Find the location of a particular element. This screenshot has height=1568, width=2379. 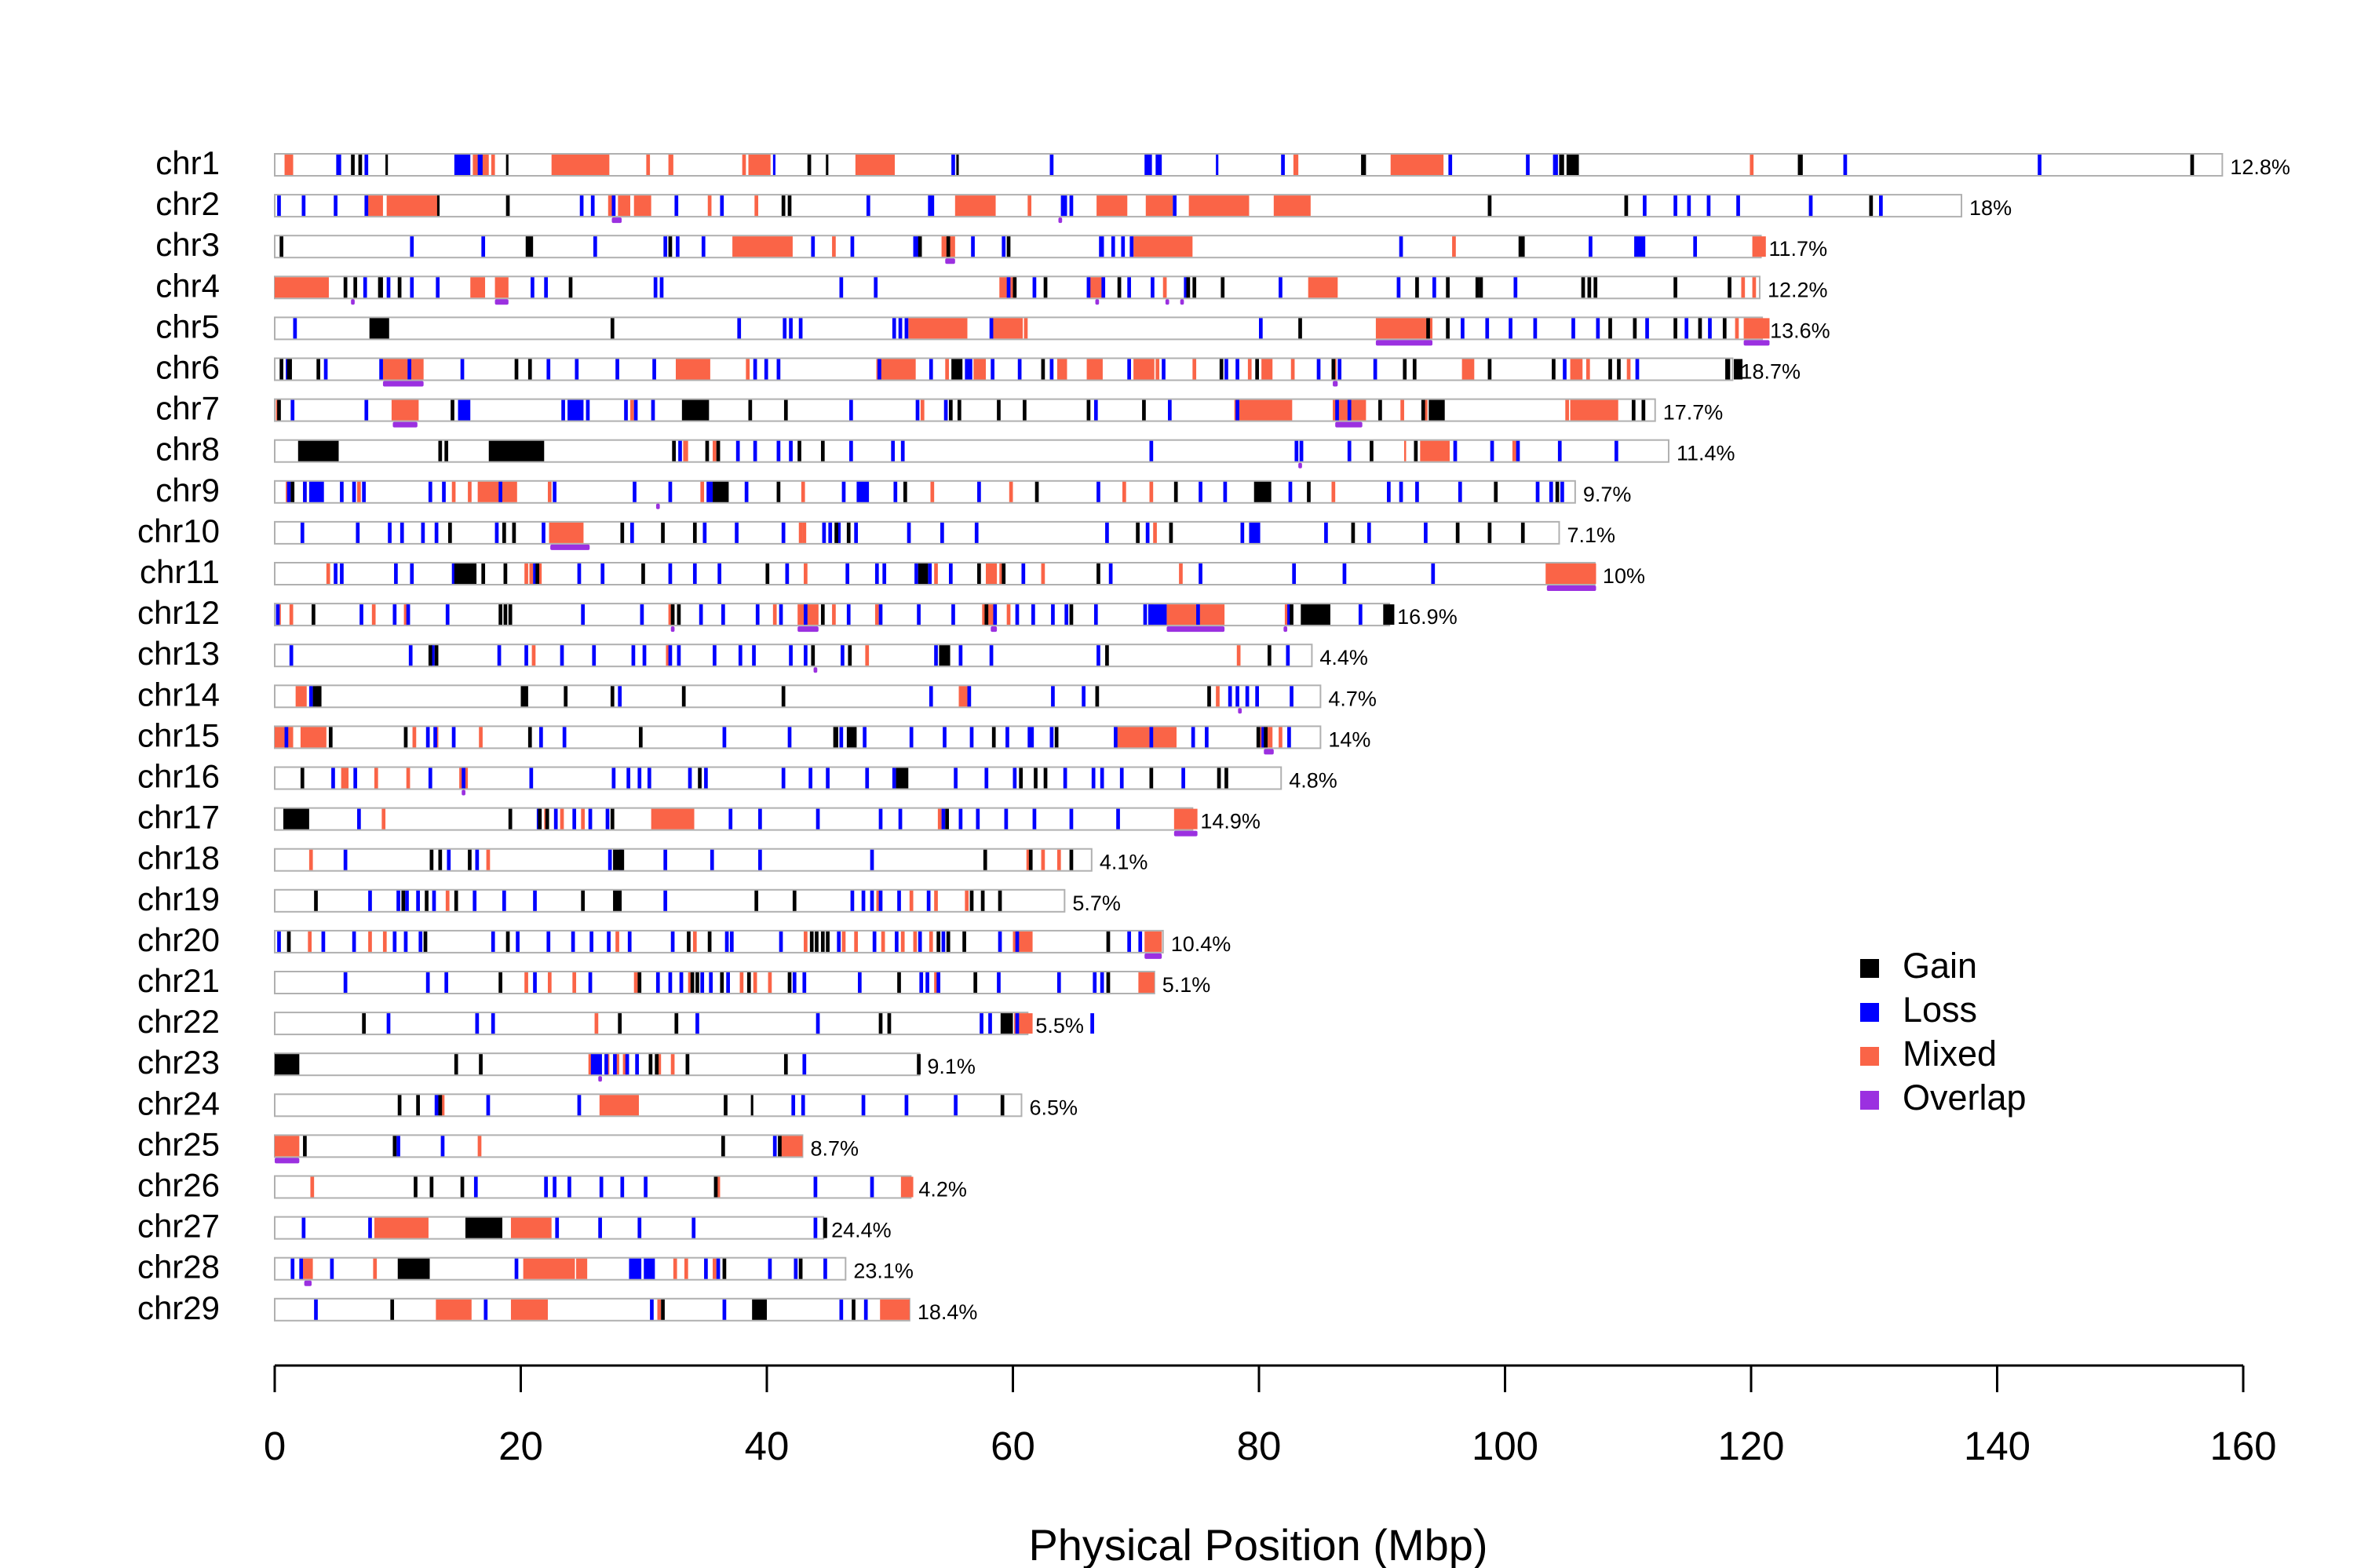

x-tick-label: 0 is located at coordinates (275, 1446).